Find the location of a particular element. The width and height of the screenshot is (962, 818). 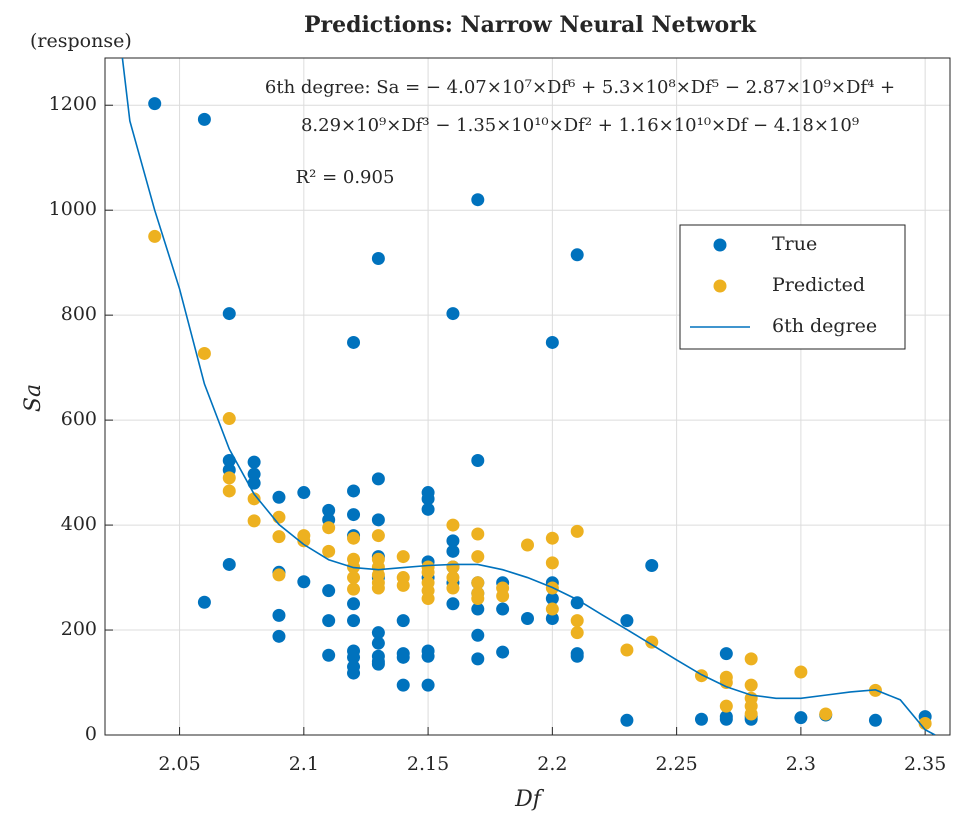

y-tick-label: 0 is located at coordinates (91, 734).